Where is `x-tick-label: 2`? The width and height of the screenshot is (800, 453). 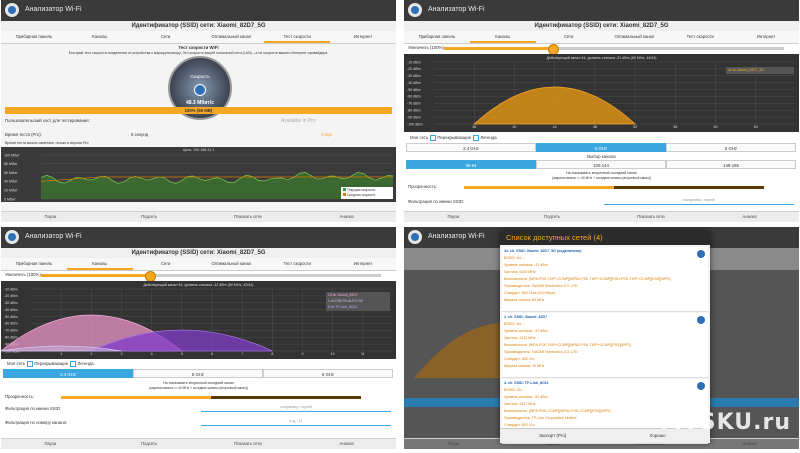 x-tick-label: 2 is located at coordinates (91, 354).